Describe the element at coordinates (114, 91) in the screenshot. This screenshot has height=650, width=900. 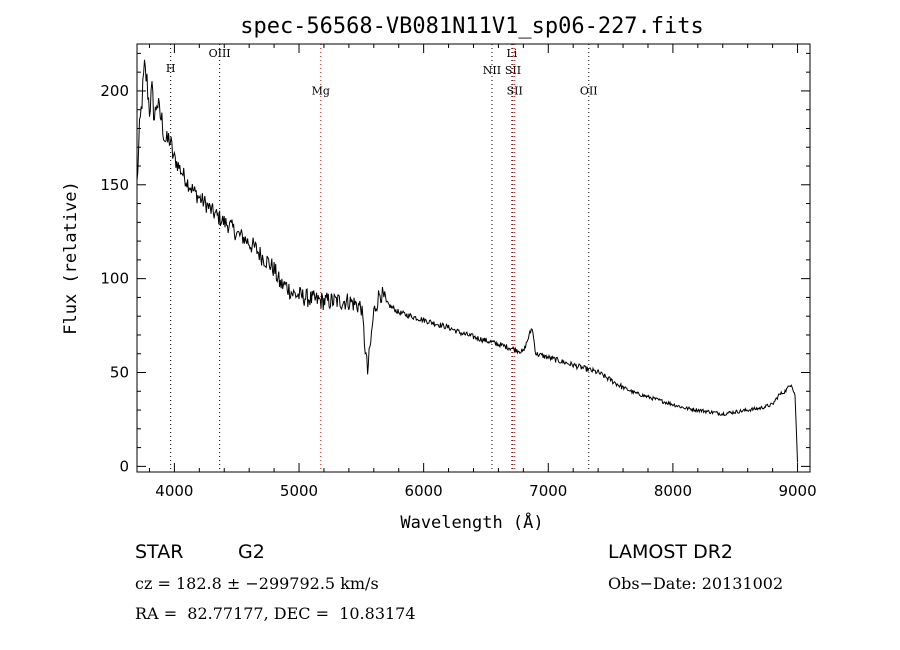
I see `y-tick-label-4: 200` at that location.